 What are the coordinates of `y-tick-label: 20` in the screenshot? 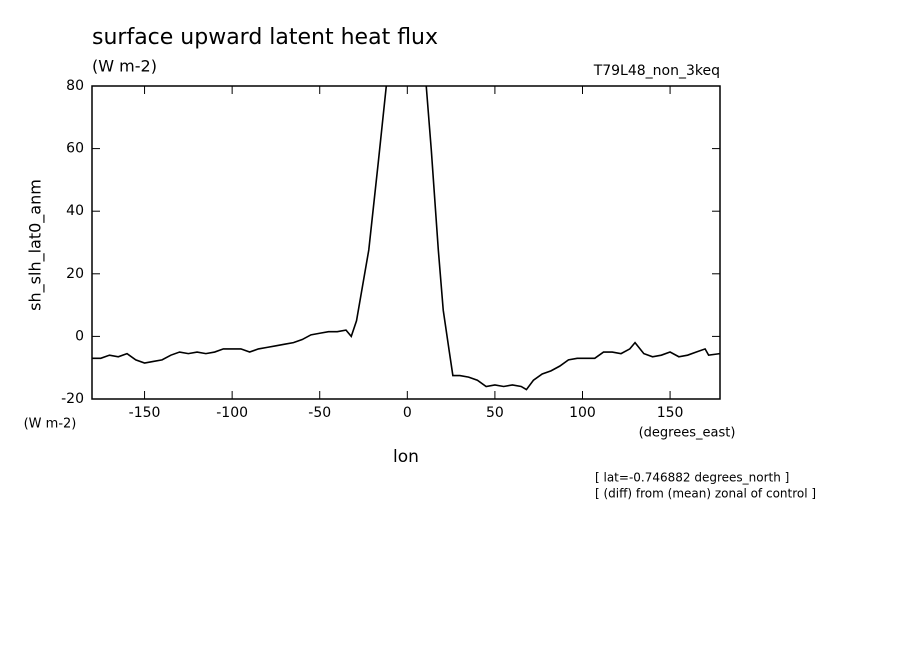 It's located at (75, 274).